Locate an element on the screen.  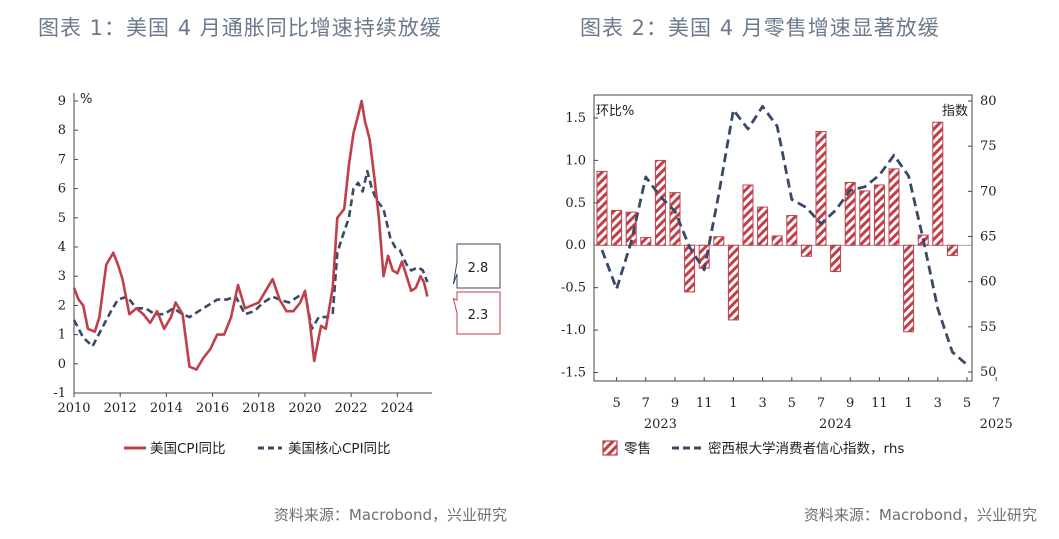
chart2-year-label: 2023 is located at coordinates (660, 424).